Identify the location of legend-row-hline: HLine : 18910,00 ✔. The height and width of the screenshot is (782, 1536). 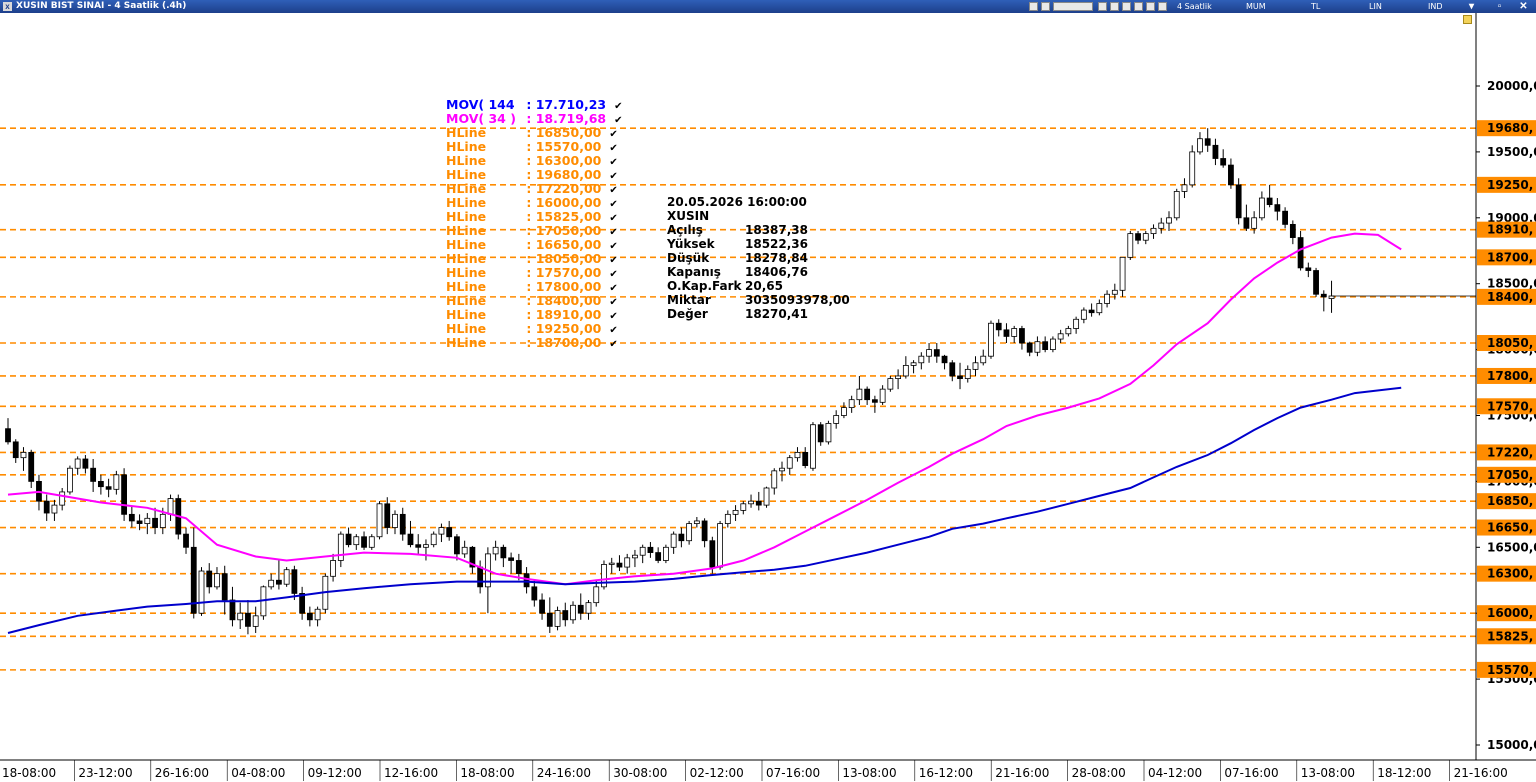
(536, 315).